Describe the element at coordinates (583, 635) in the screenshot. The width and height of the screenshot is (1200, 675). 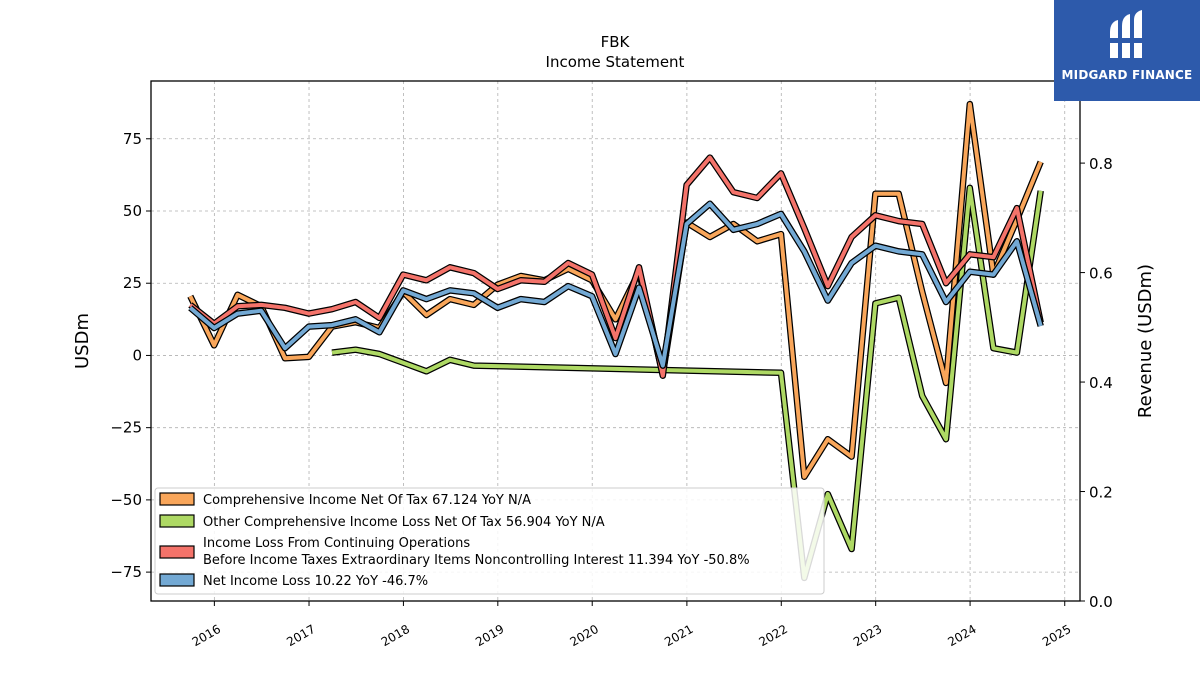
I see `xtick-label: 2020` at that location.